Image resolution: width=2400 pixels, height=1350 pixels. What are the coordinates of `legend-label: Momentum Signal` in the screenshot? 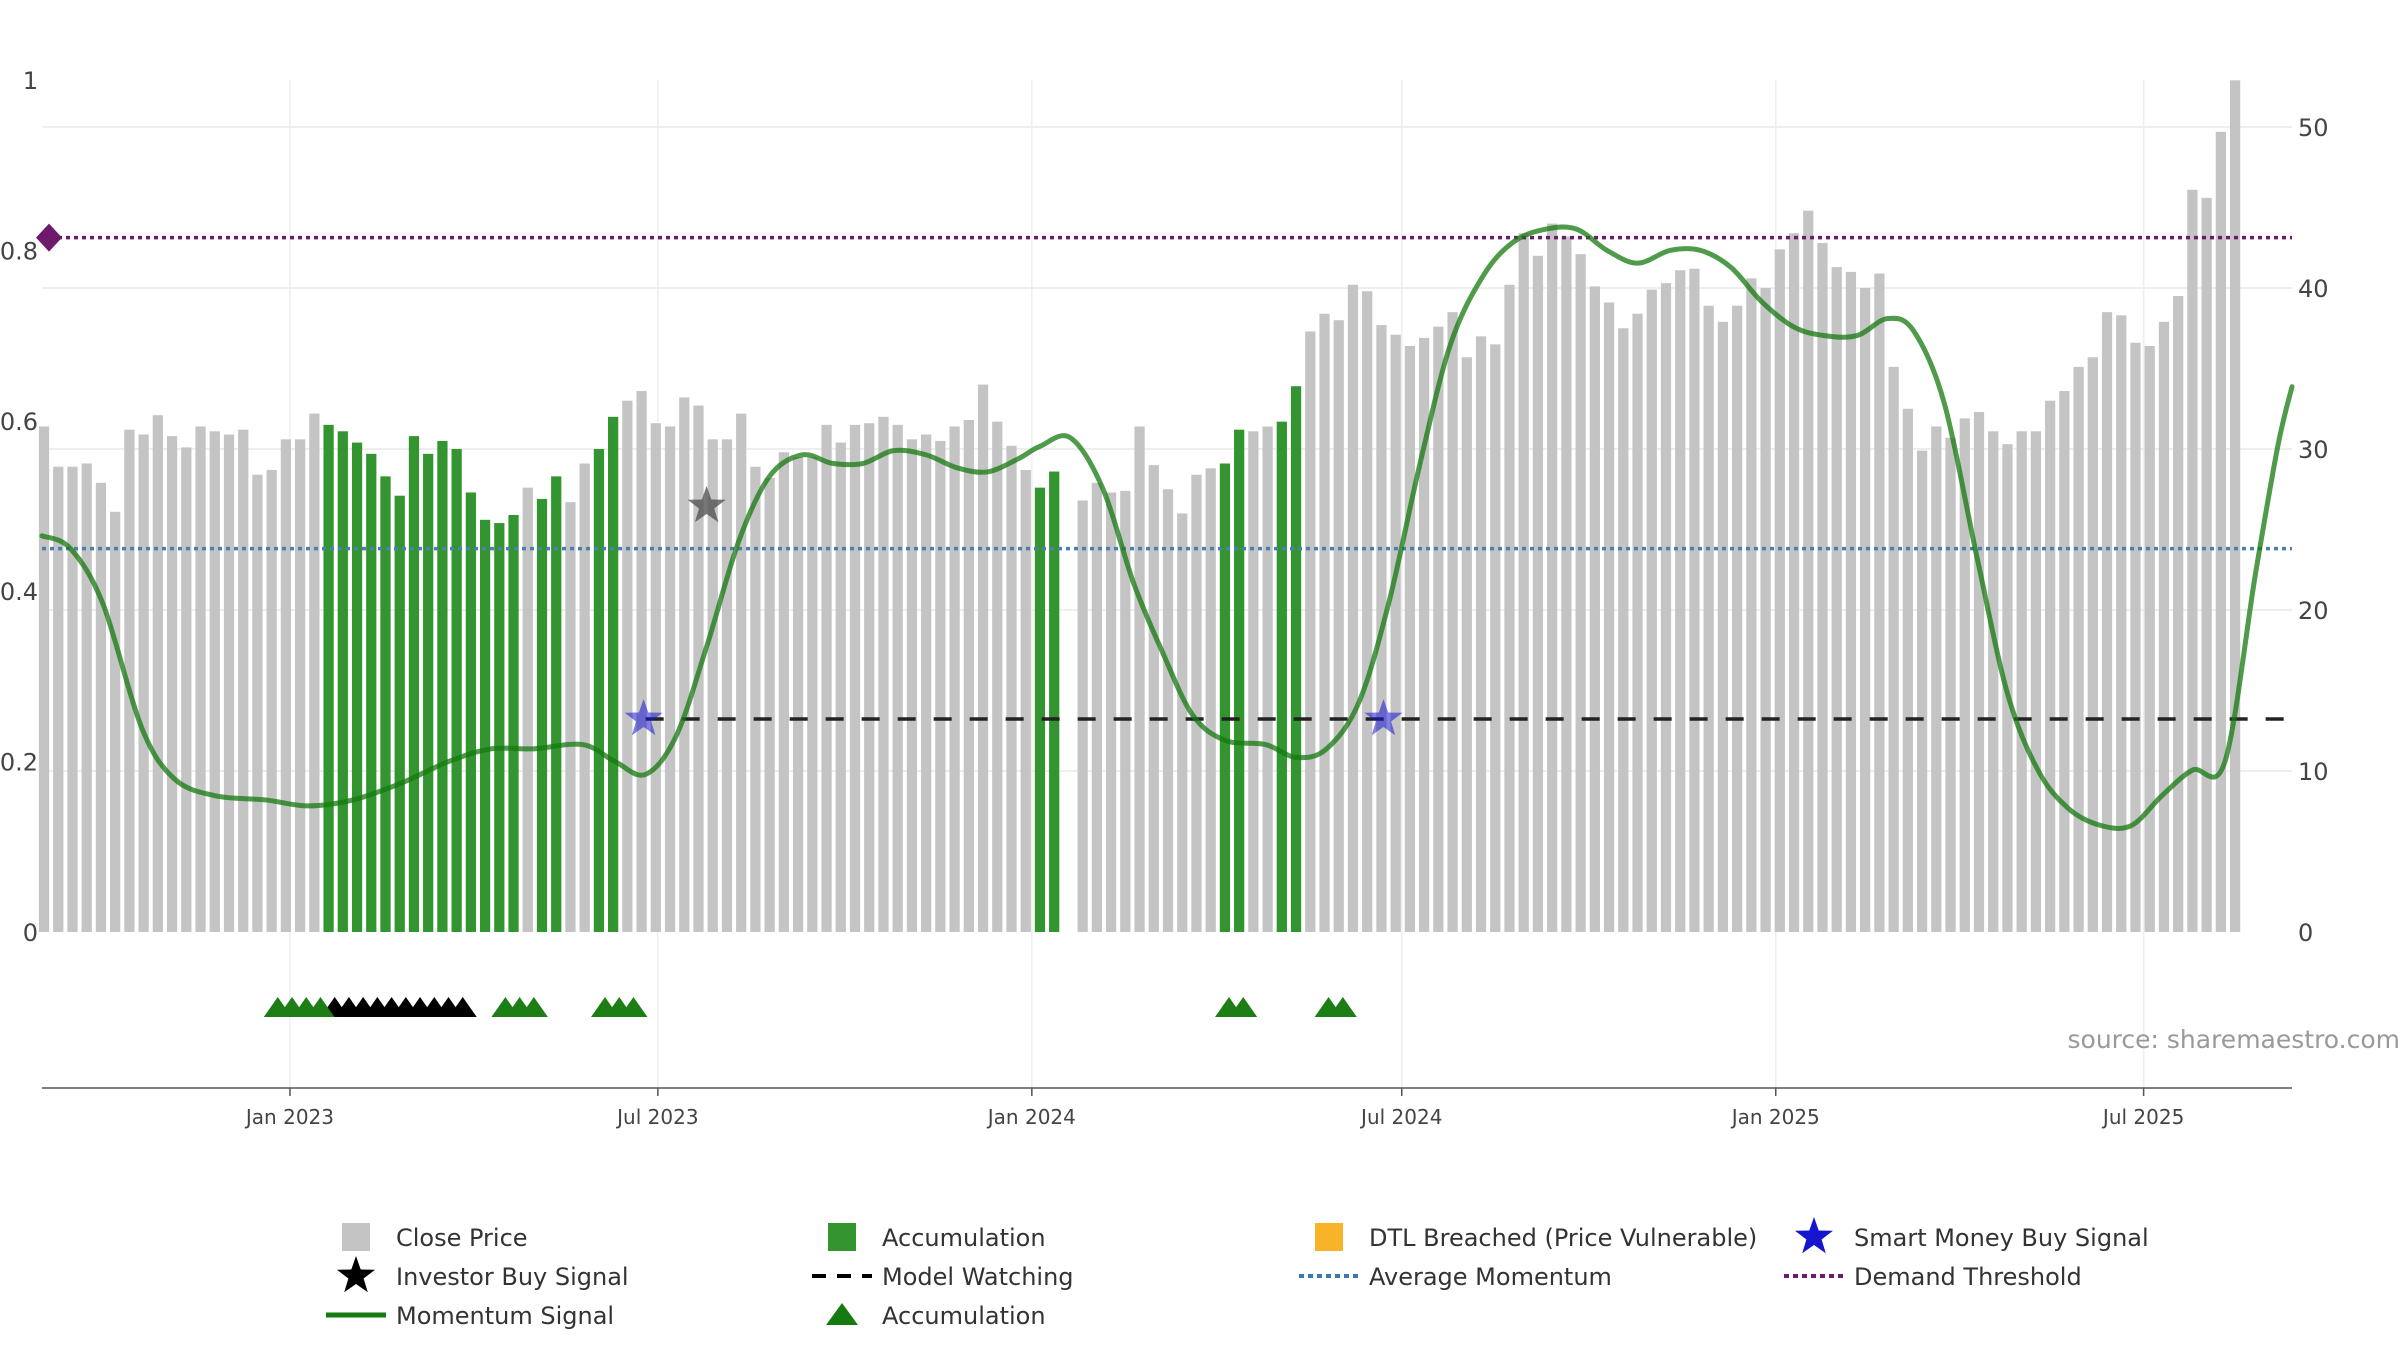 It's located at (505, 1316).